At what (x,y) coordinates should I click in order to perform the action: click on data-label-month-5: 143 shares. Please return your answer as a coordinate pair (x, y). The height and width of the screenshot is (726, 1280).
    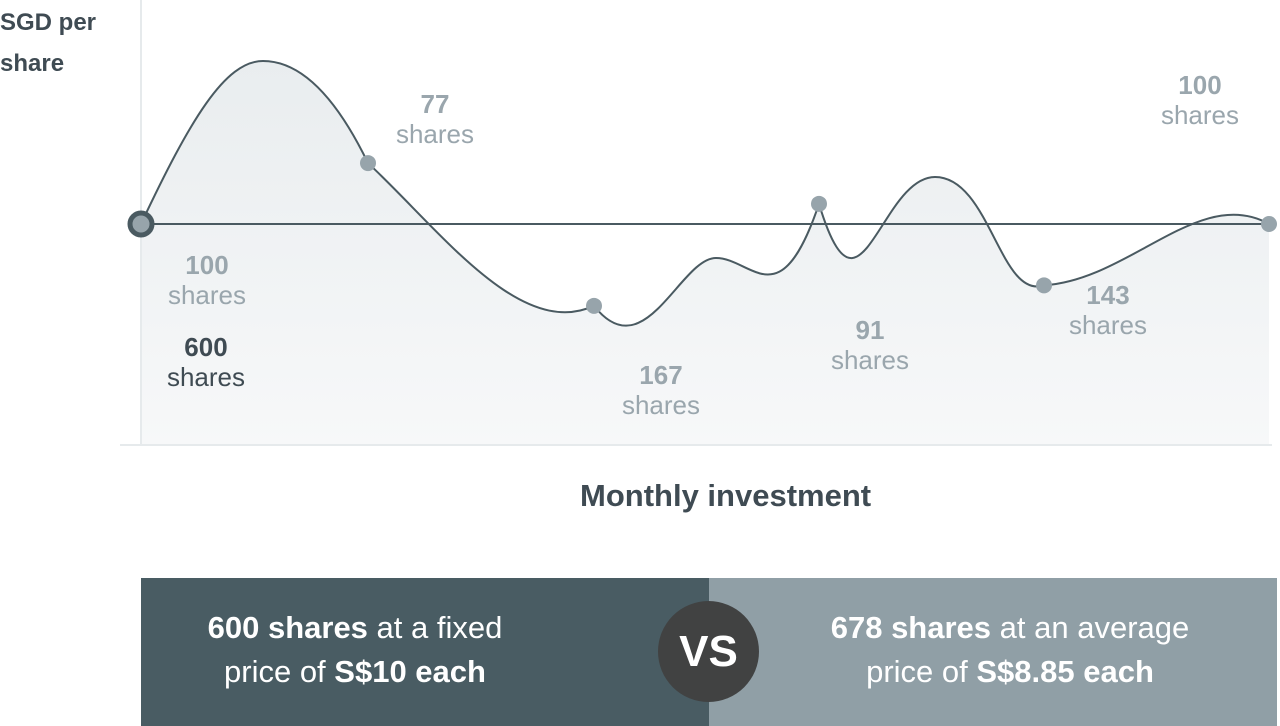
    Looking at the image, I should click on (1108, 310).